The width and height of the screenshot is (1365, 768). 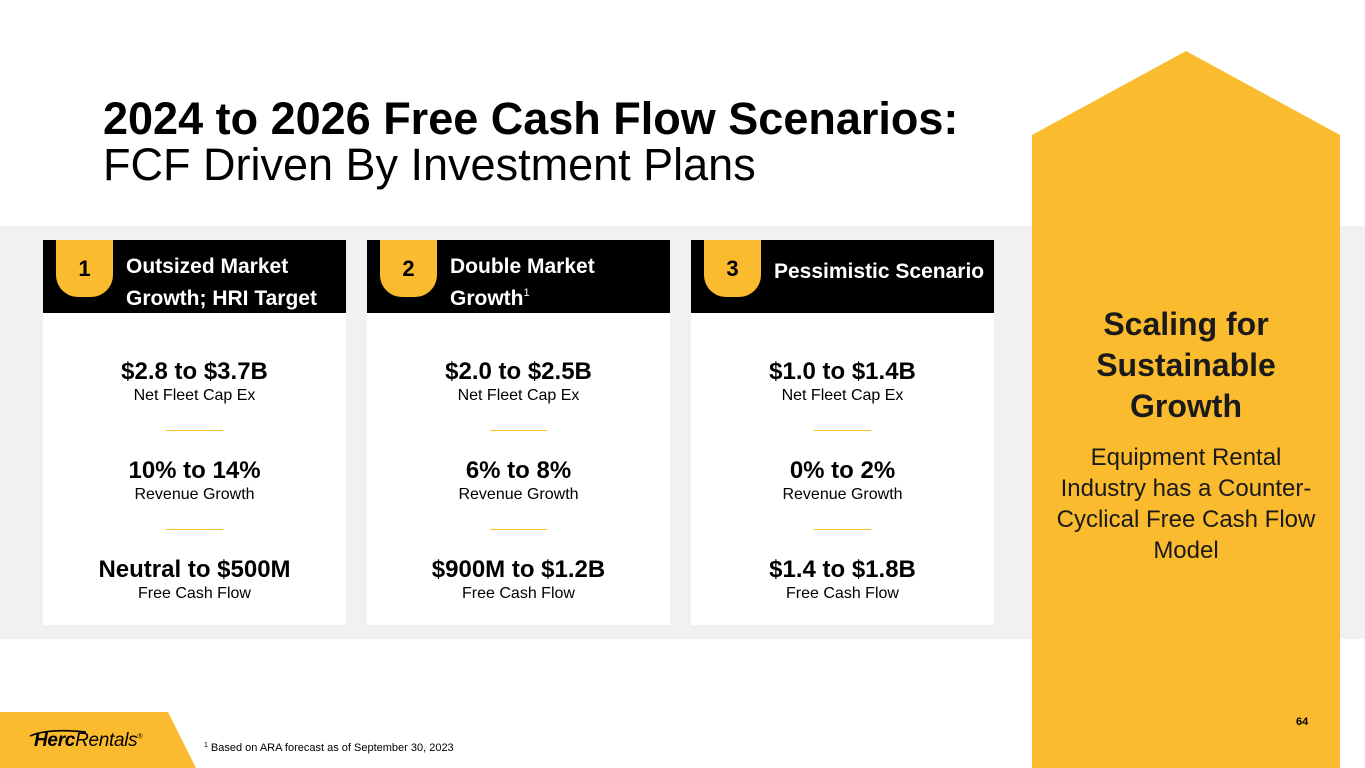 I want to click on scenario-title: Outsized Market Growth; HRI Target, so click(x=233, y=282).